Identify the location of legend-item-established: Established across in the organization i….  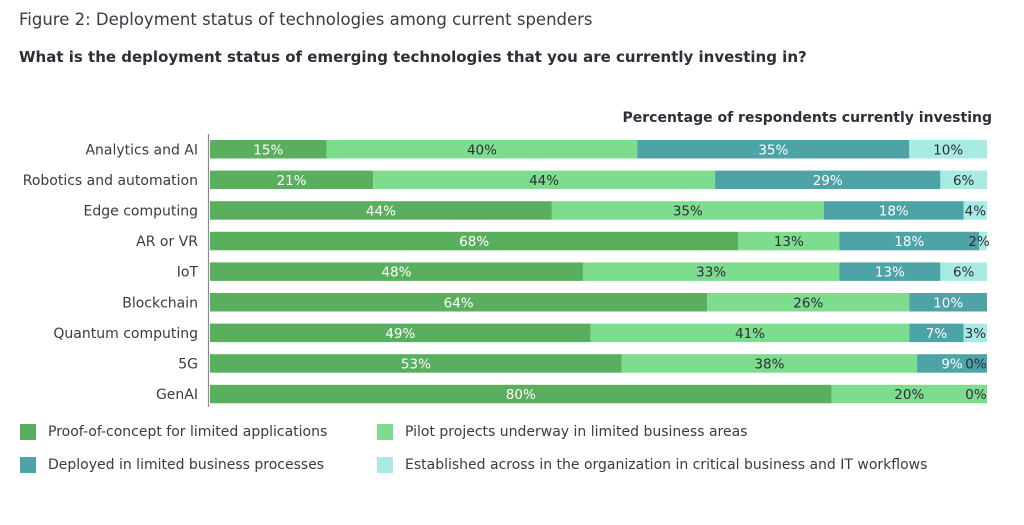
(652, 465).